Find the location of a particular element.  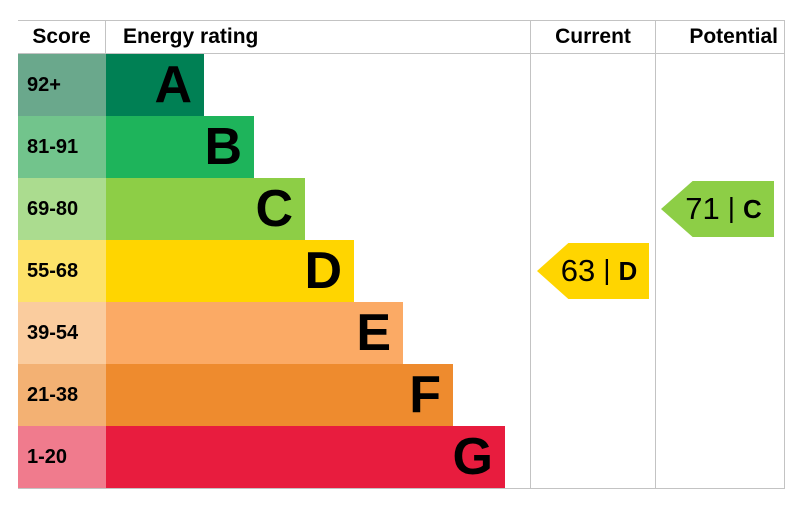

score-range-cell: 39-54 is located at coordinates (62, 333).